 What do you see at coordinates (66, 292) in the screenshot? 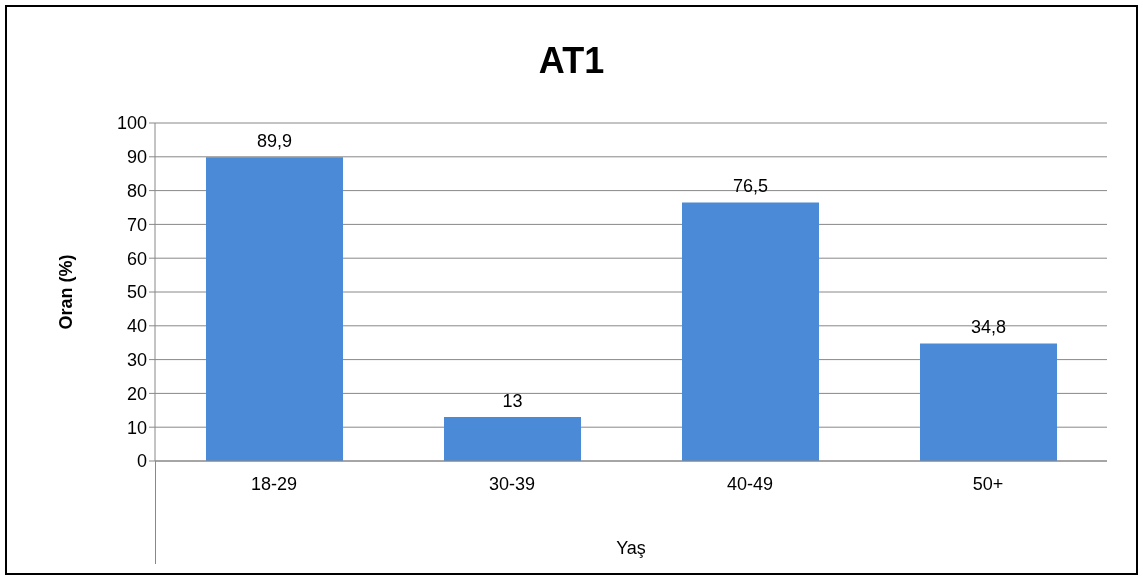
I see `y-axis-title: Oran (%)` at bounding box center [66, 292].